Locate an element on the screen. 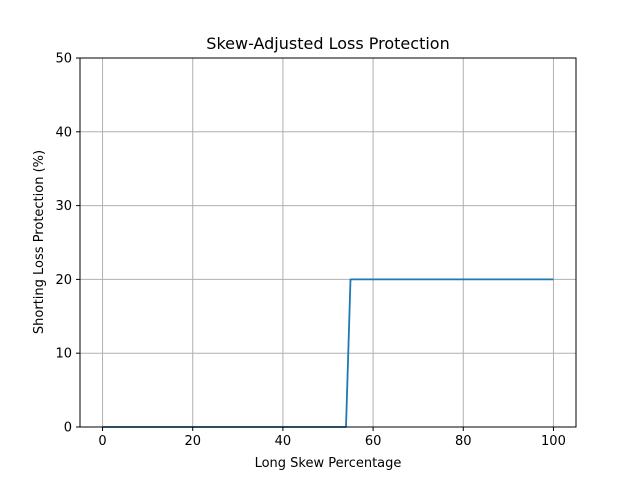 Image resolution: width=640 pixels, height=480 pixels. x-tick-label: 100 is located at coordinates (553, 441).